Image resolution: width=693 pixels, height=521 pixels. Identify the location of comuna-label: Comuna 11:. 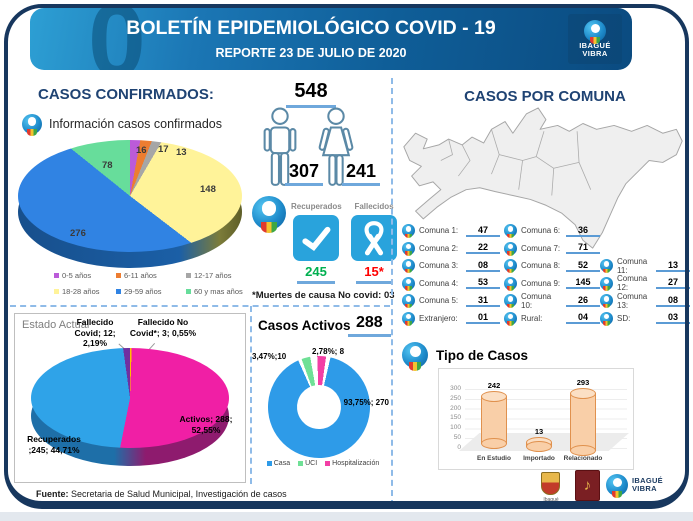
(632, 265).